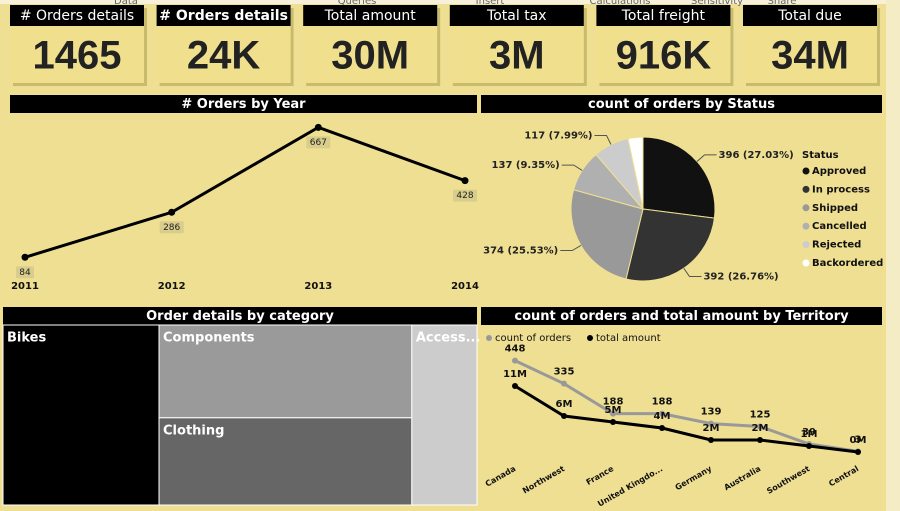 The height and width of the screenshot is (511, 900). I want to click on data-label: 428, so click(464, 196).